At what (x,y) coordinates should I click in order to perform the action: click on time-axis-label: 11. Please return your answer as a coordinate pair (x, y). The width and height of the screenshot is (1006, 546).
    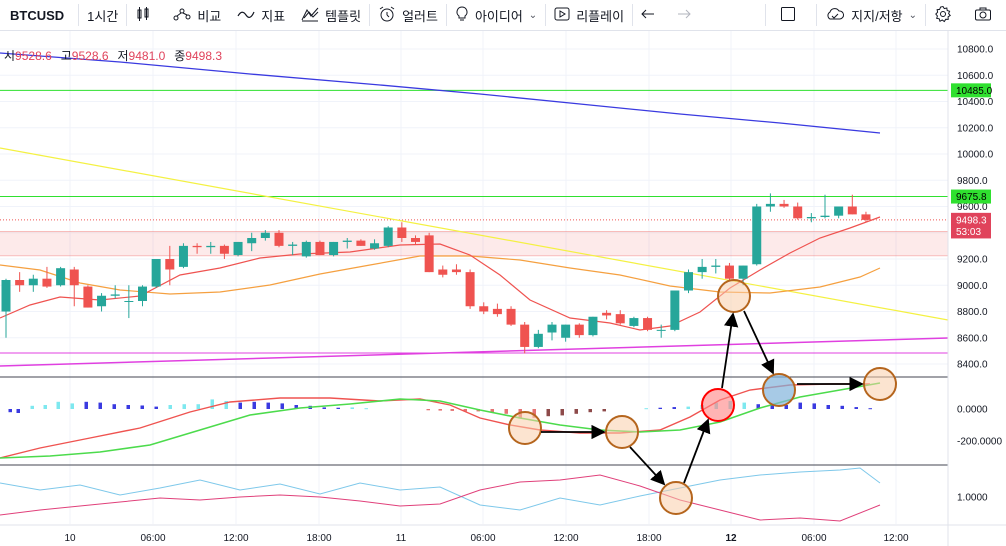
    Looking at the image, I should click on (401, 538).